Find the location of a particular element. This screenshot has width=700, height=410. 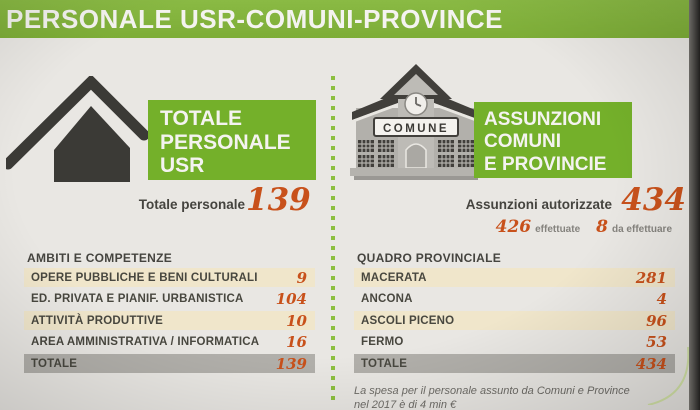

table-row: ASCOLI PICENO 96 is located at coordinates (514, 320).